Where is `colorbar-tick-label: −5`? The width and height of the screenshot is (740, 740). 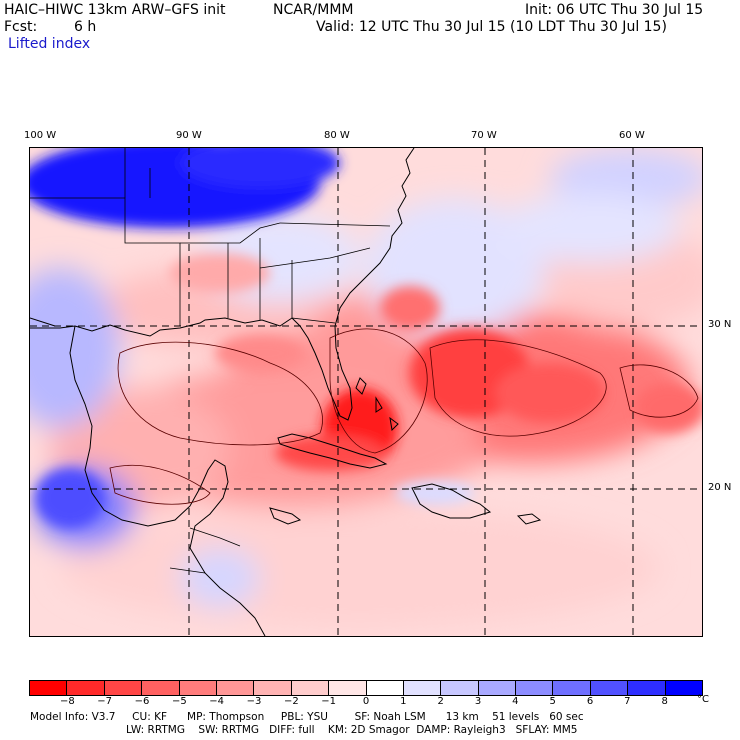
colorbar-tick-label: −5 is located at coordinates (179, 701).